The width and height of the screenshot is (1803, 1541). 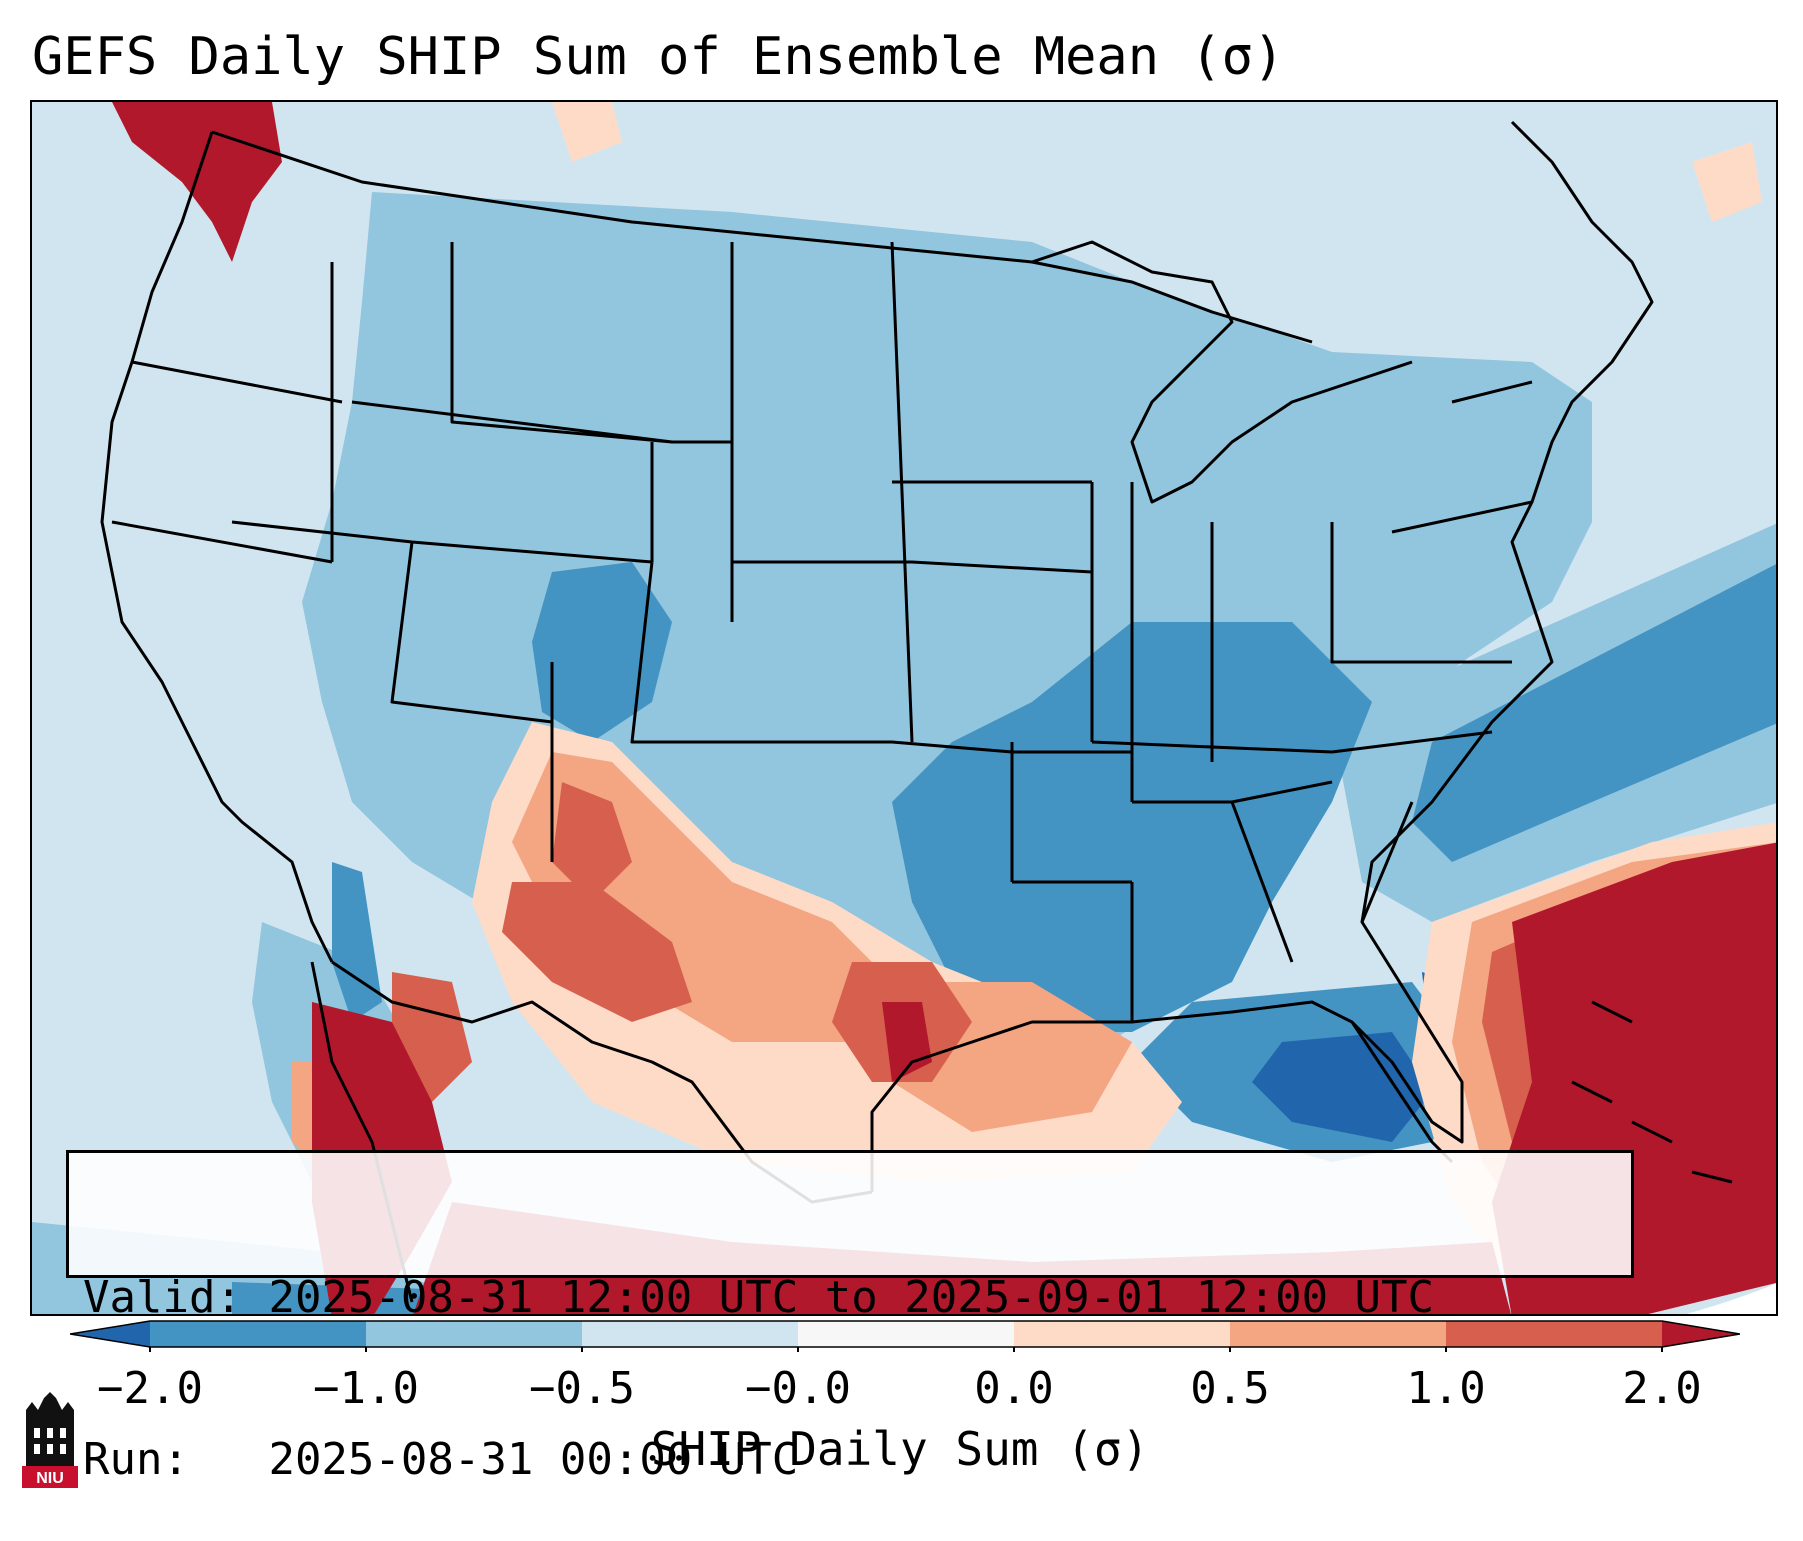 What do you see at coordinates (900, 1449) in the screenshot?
I see `colorbar-label: SHIP Daily Sum (σ)` at bounding box center [900, 1449].